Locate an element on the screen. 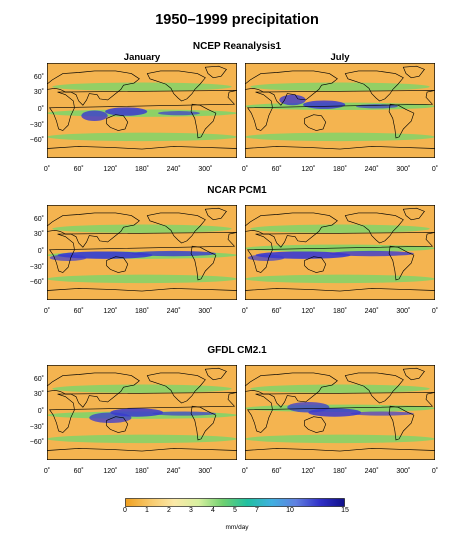 This screenshot has width=474, height=550. colorbar-units: mm/day is located at coordinates (237, 527).